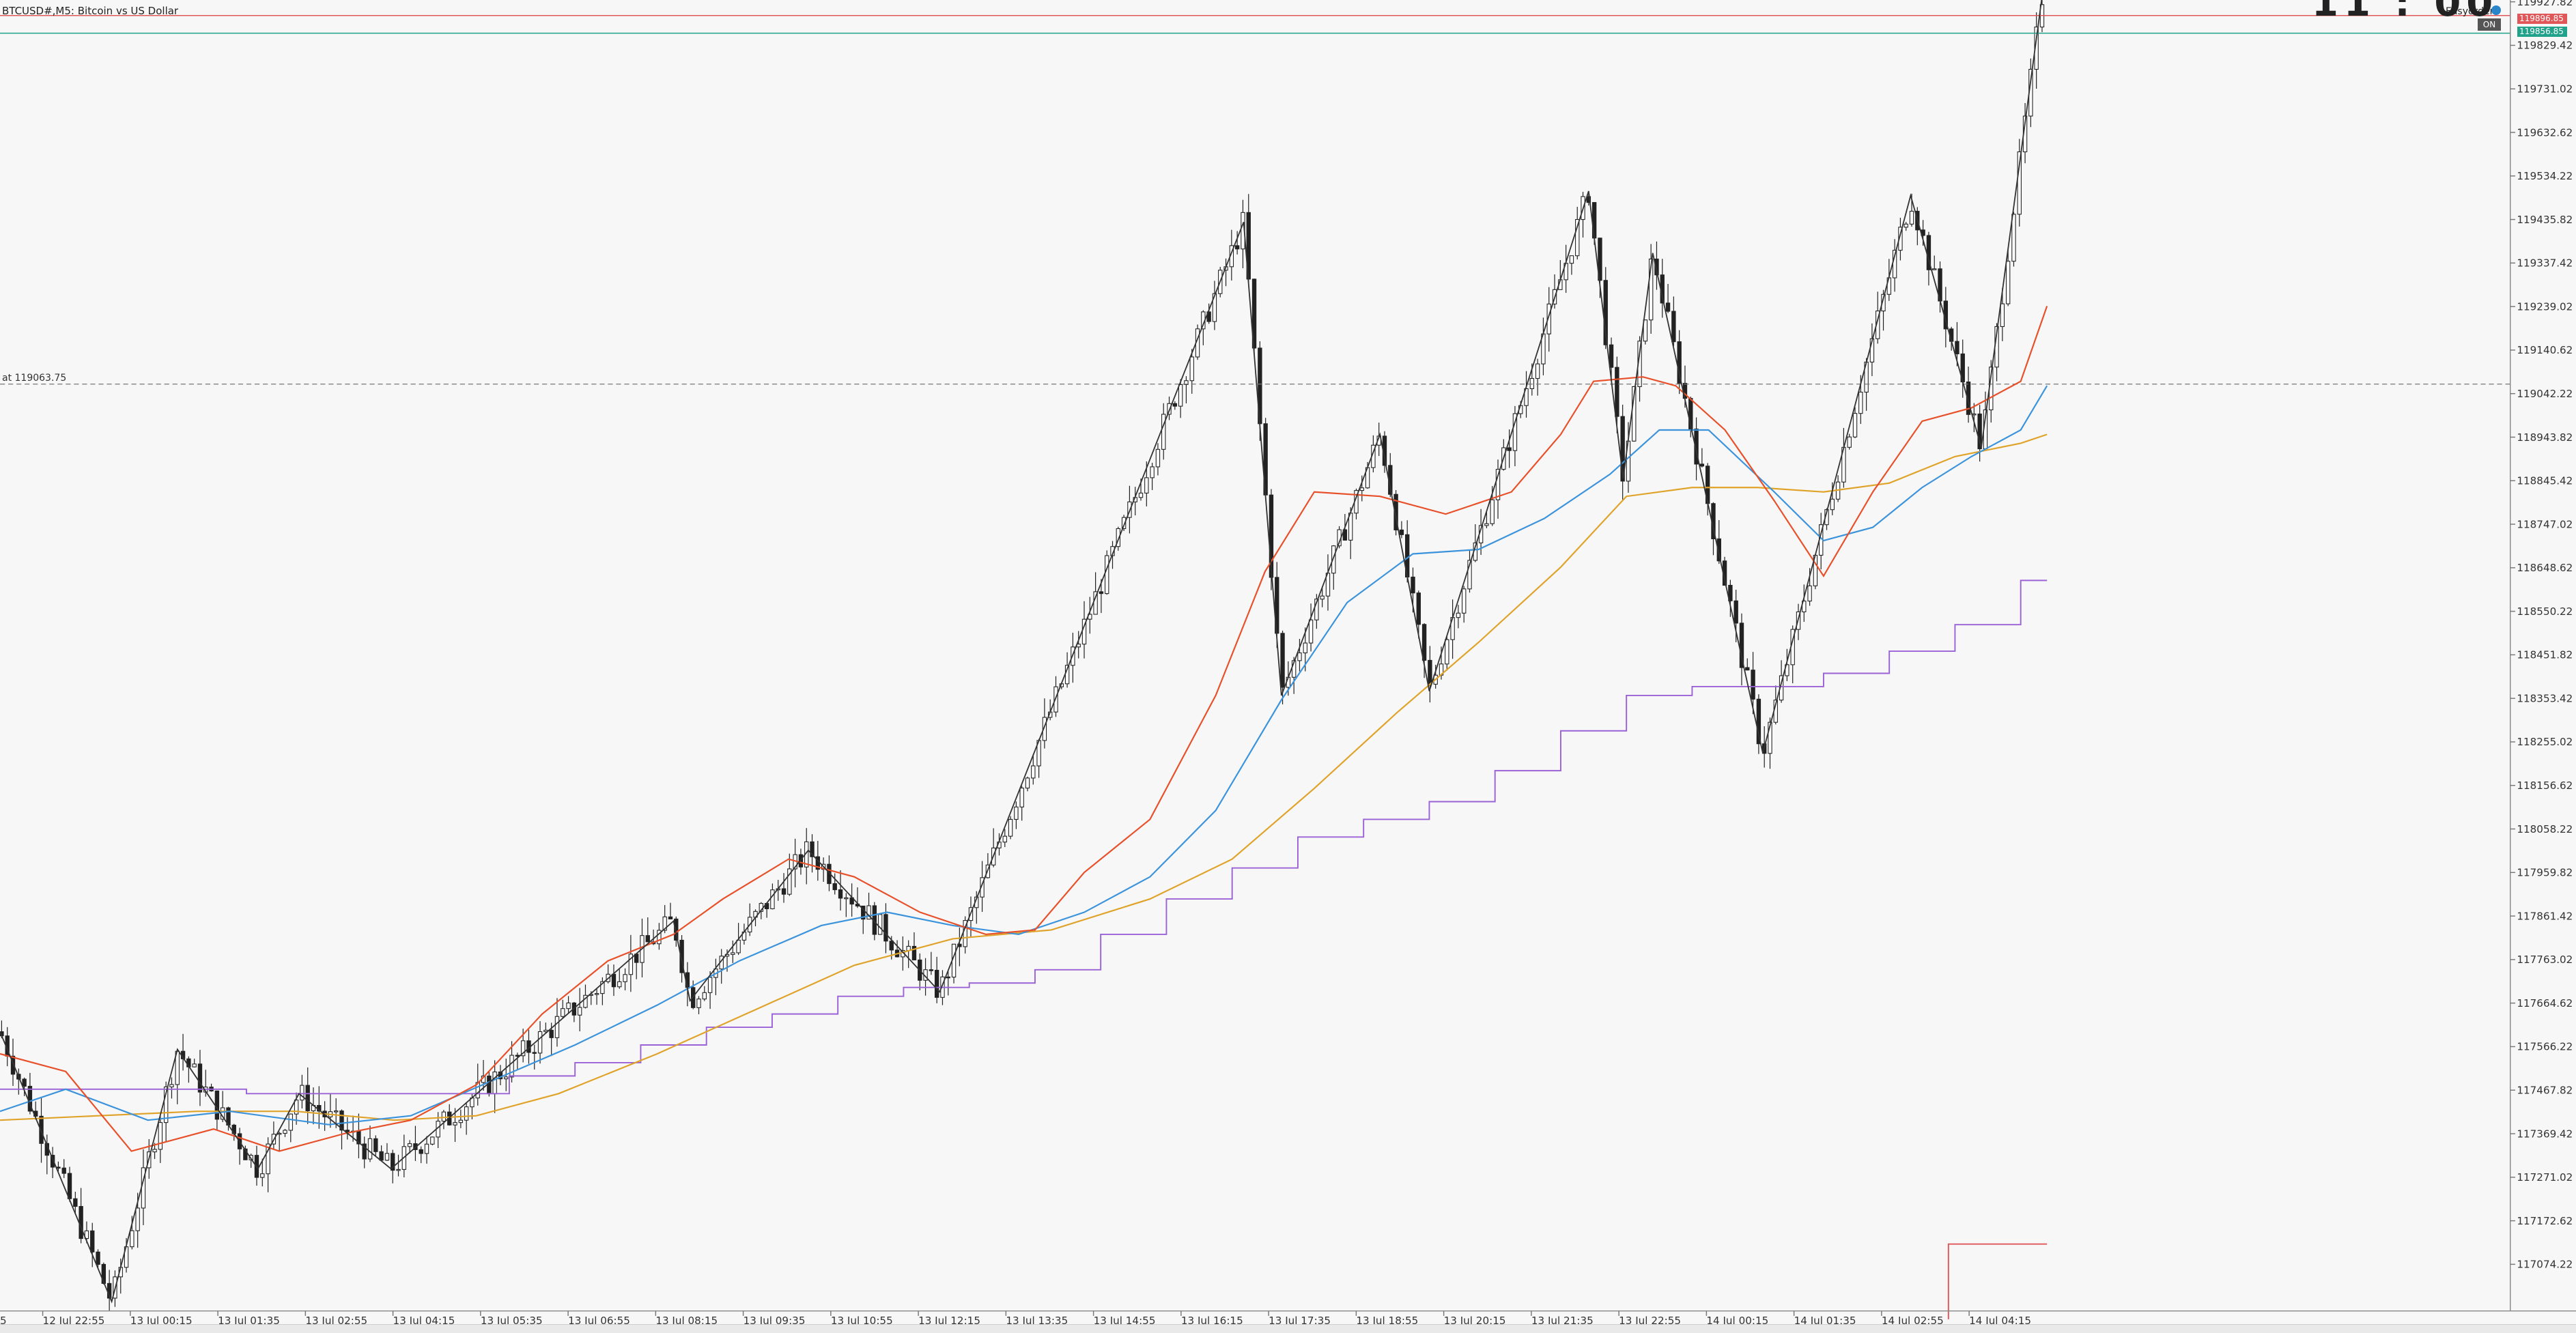 This screenshot has height=1333, width=2576. I want to click on horizontal-scrollbar, so click(1288, 1328).